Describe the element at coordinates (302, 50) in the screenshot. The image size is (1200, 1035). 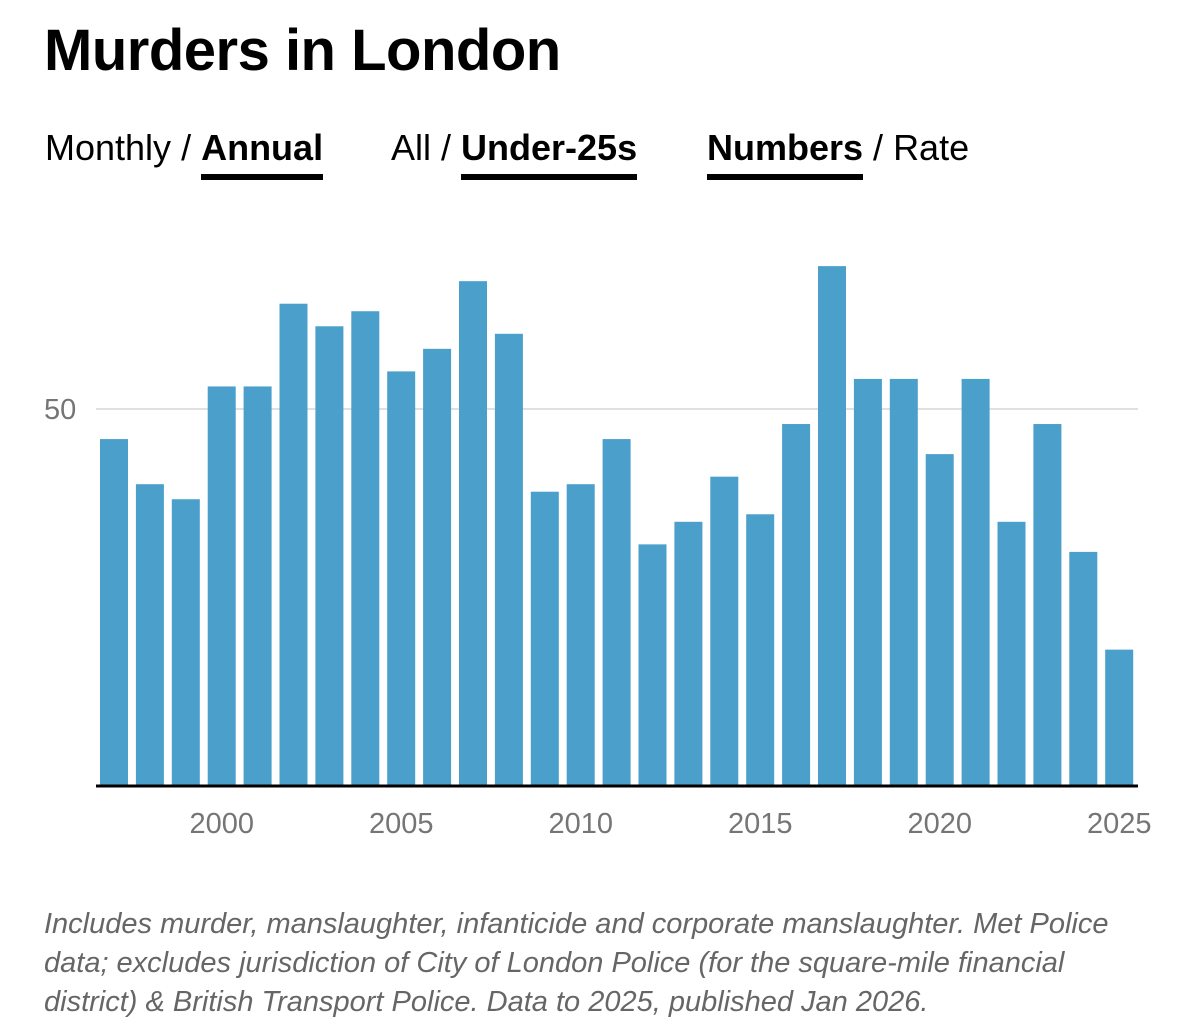
I see `chart-title: Murders in London` at that location.